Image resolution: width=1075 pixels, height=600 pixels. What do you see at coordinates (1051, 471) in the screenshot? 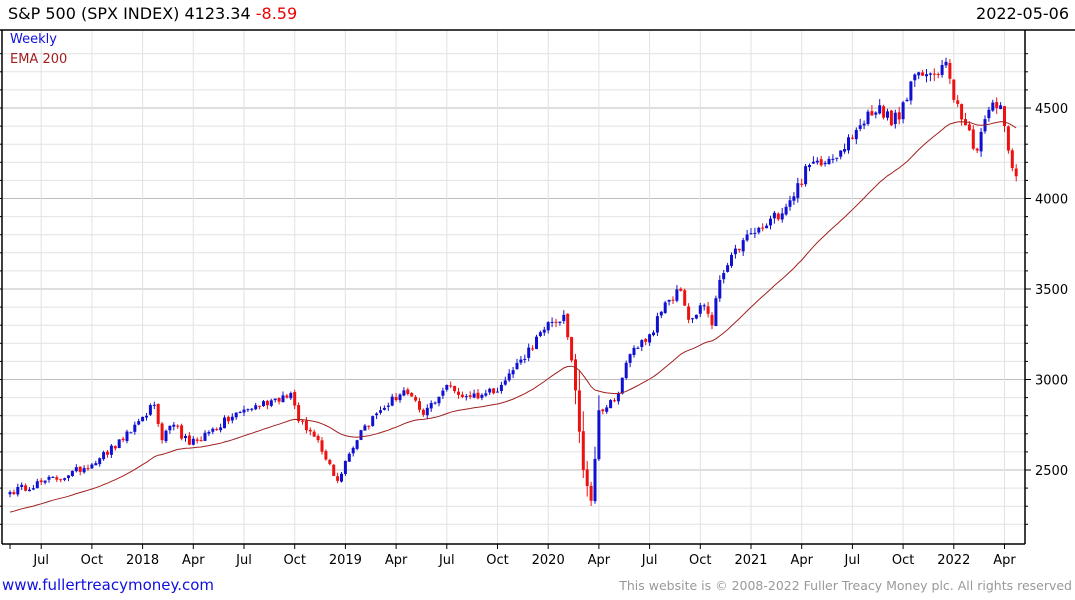
I see `y-tick-label: 2500` at bounding box center [1051, 471].